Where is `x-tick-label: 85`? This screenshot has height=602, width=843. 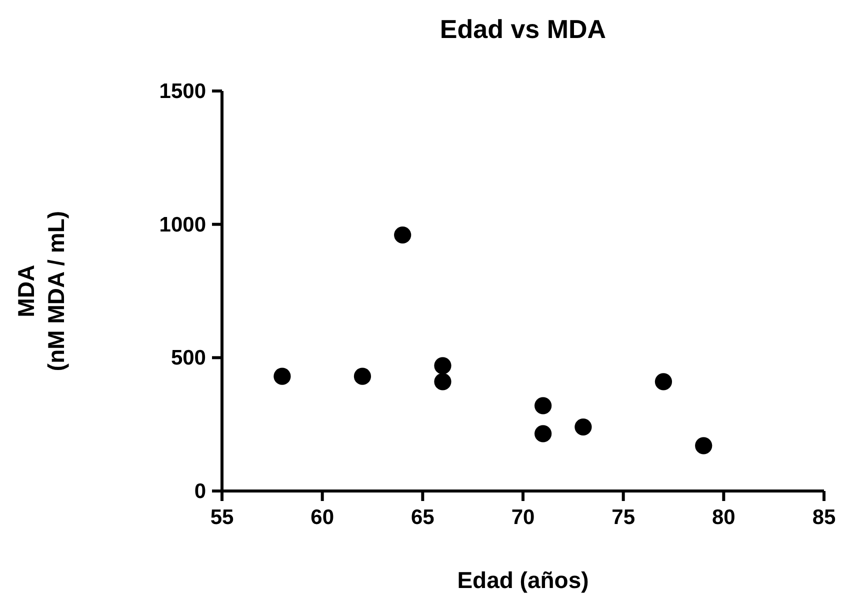 x-tick-label: 85 is located at coordinates (824, 517).